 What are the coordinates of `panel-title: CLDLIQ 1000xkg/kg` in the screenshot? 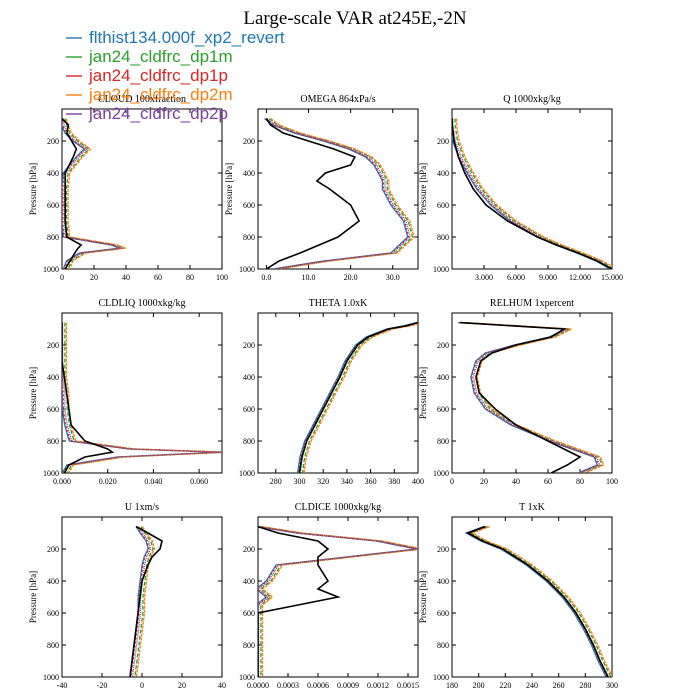 It's located at (142, 303).